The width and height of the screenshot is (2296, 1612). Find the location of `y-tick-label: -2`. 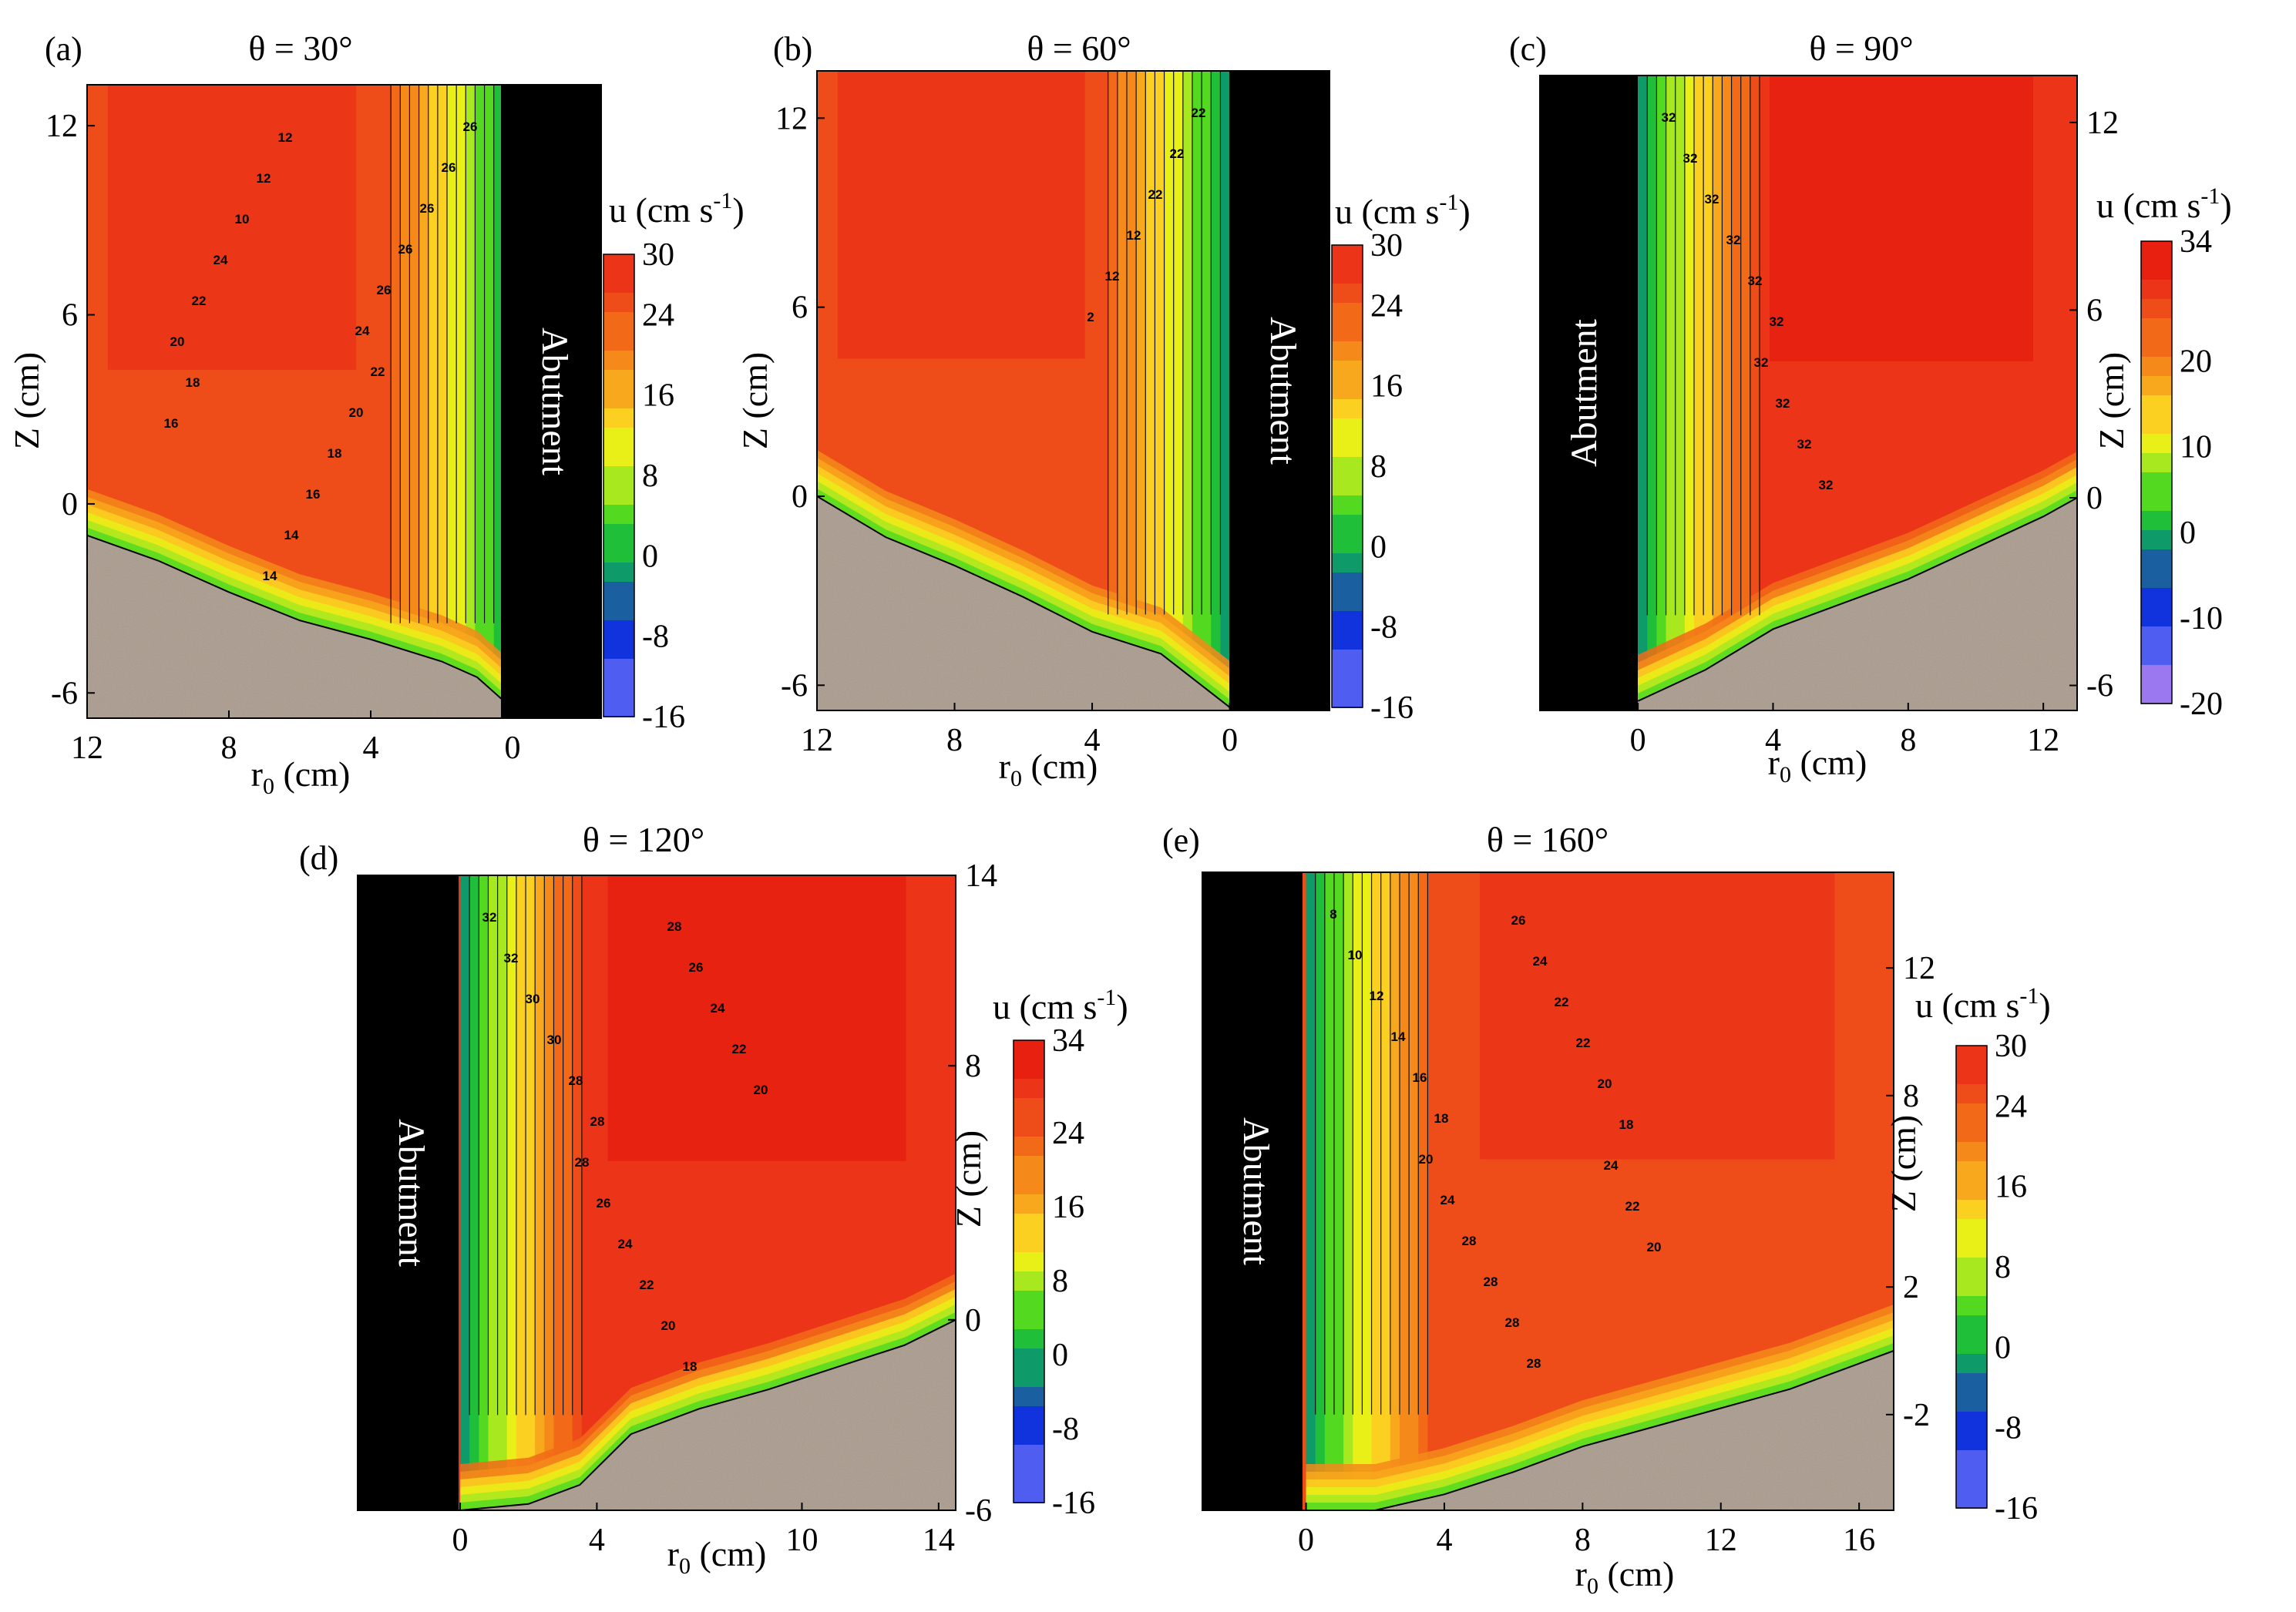

y-tick-label: -2 is located at coordinates (1916, 1415).